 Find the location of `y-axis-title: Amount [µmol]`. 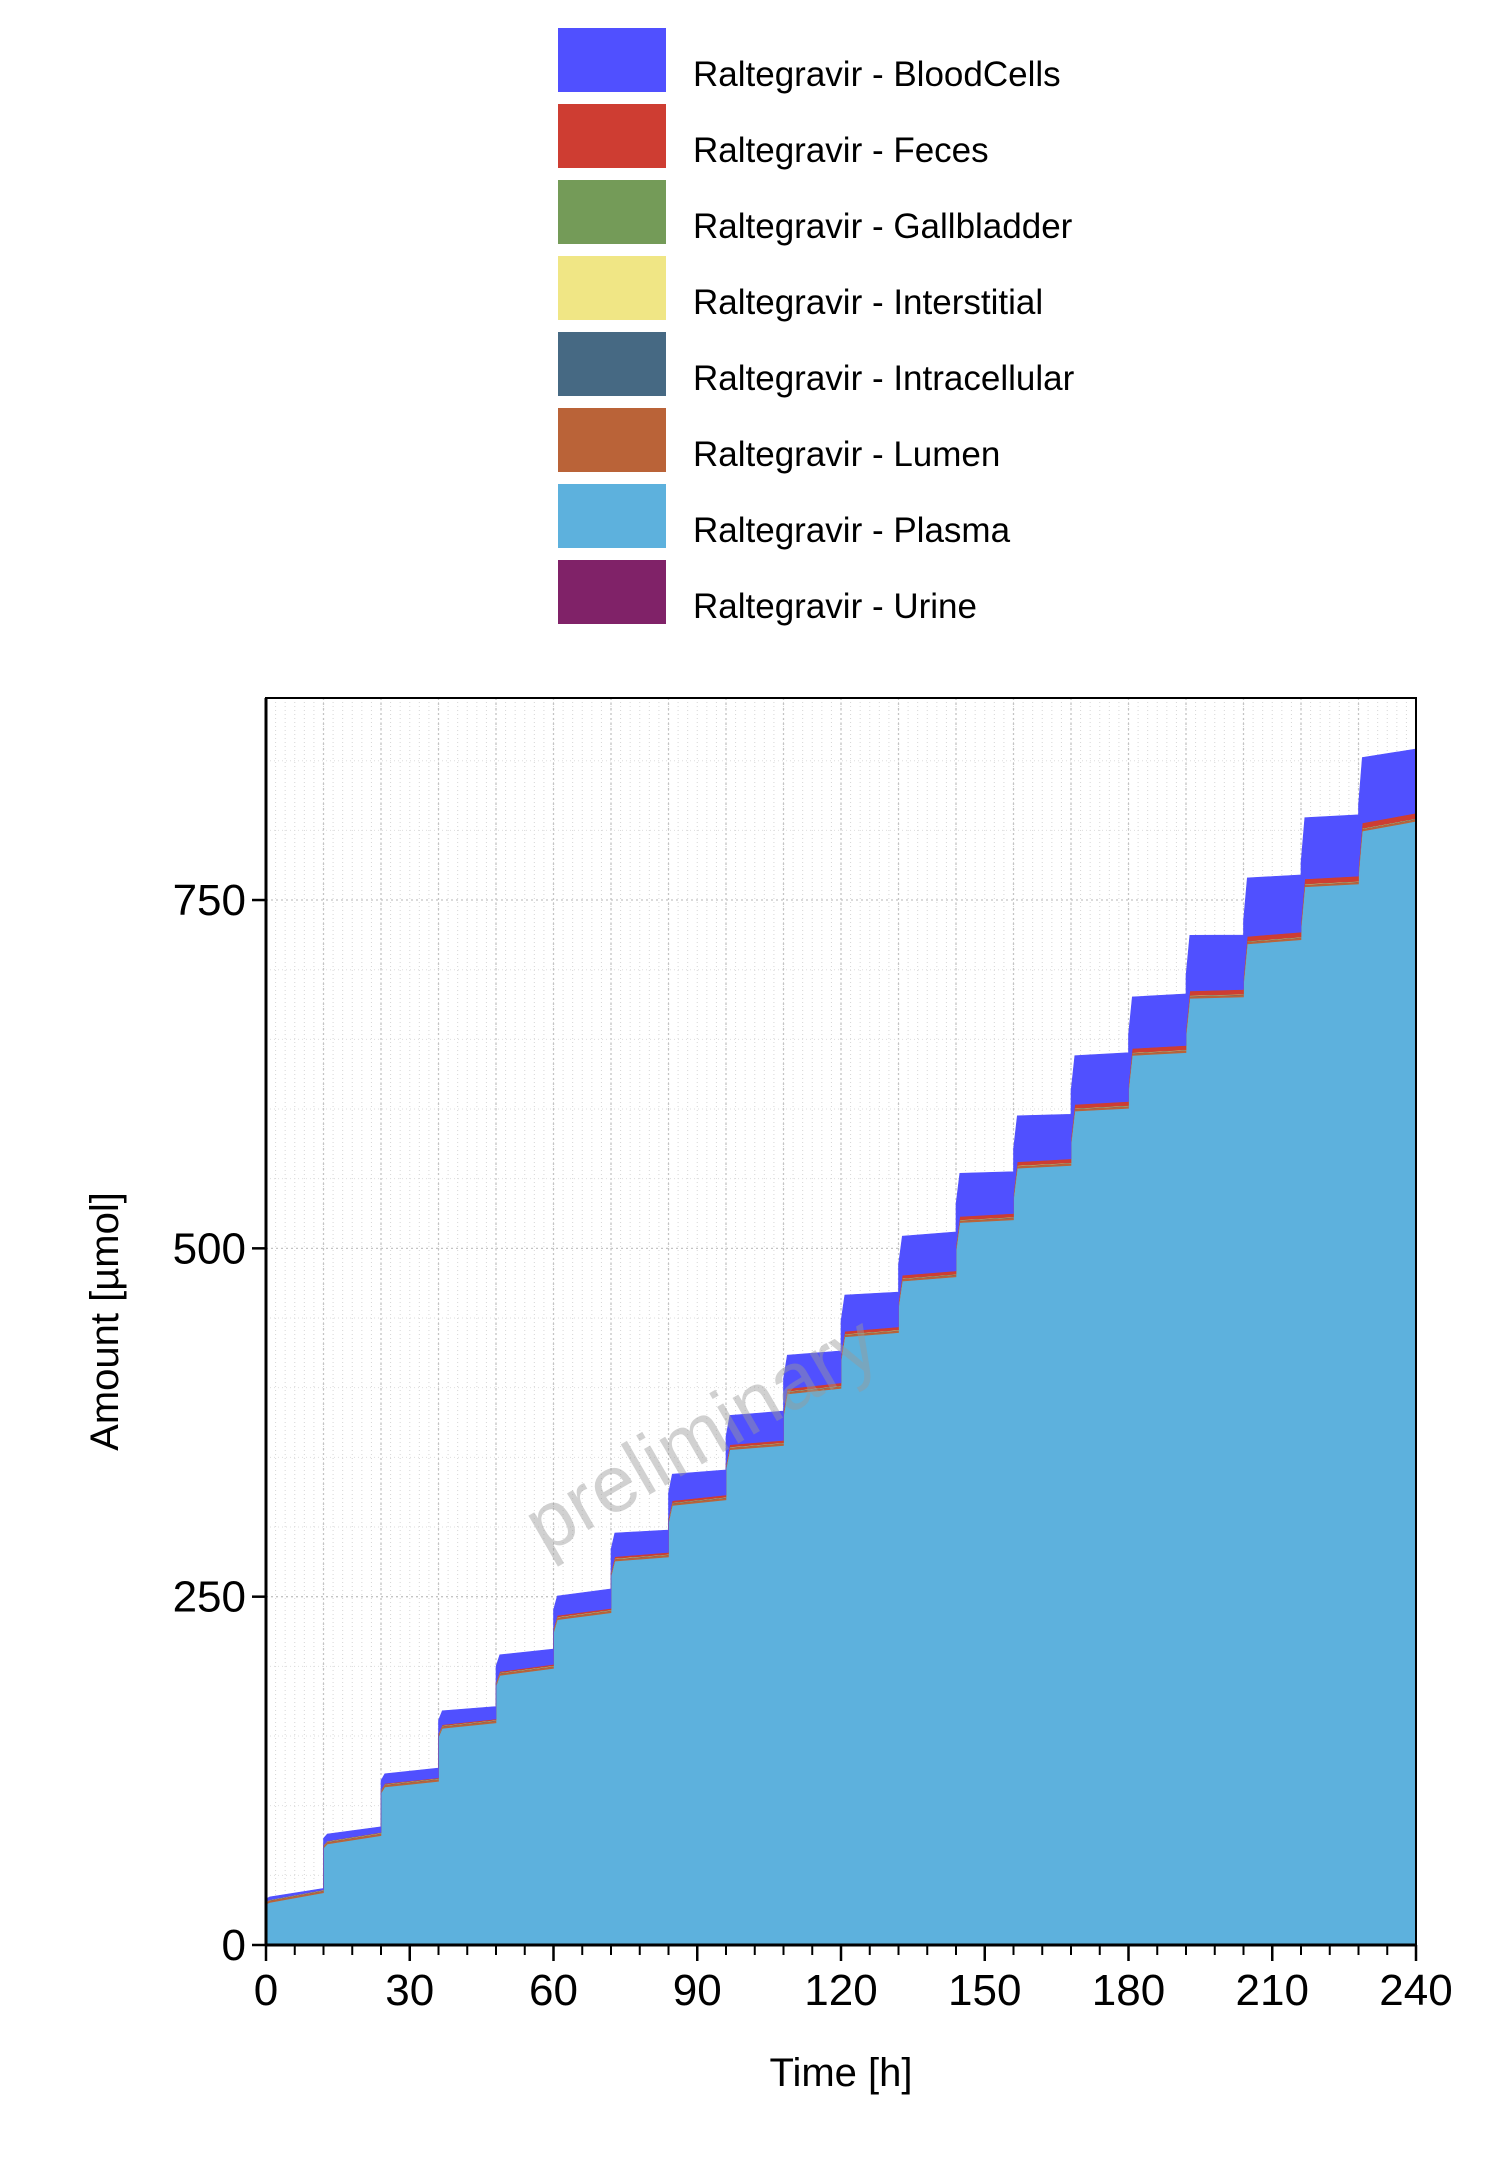

y-axis-title: Amount [µmol] is located at coordinates (105, 1321).